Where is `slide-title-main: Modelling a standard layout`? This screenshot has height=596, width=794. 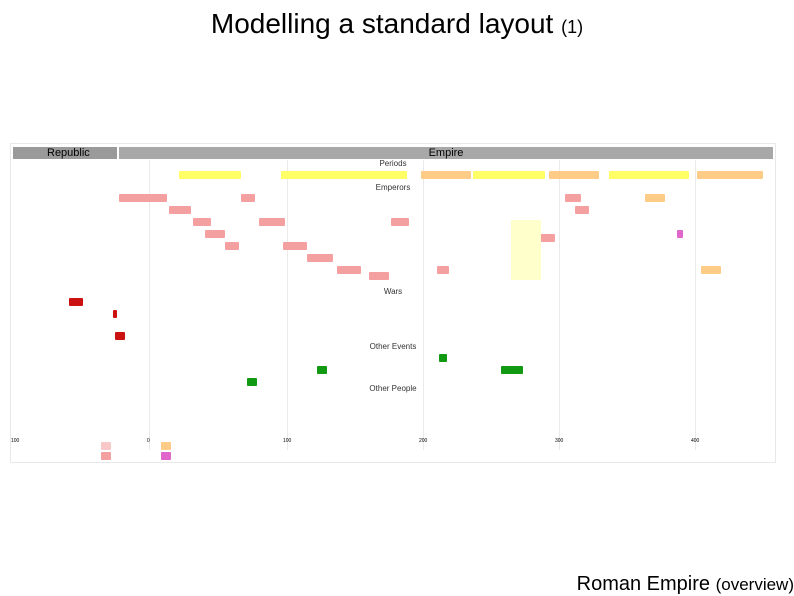 slide-title-main: Modelling a standard layout is located at coordinates (382, 23).